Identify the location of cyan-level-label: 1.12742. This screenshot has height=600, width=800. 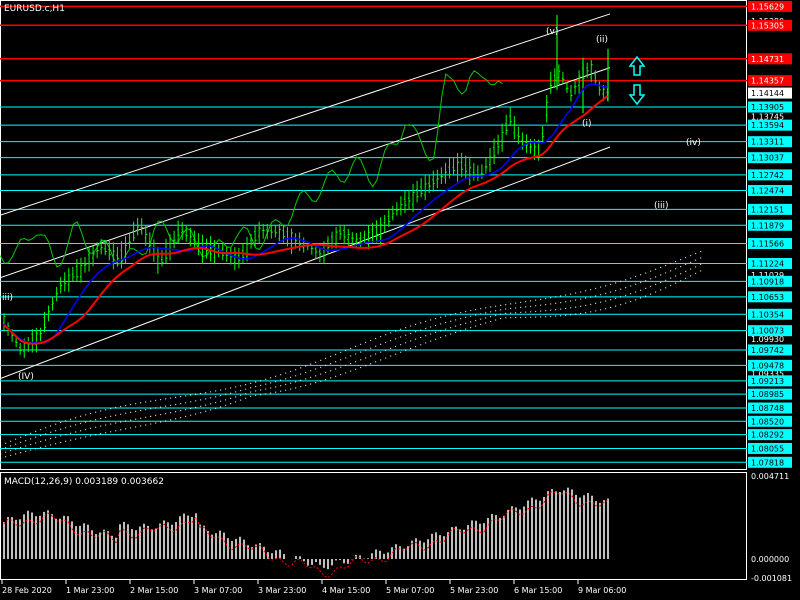
(767, 175).